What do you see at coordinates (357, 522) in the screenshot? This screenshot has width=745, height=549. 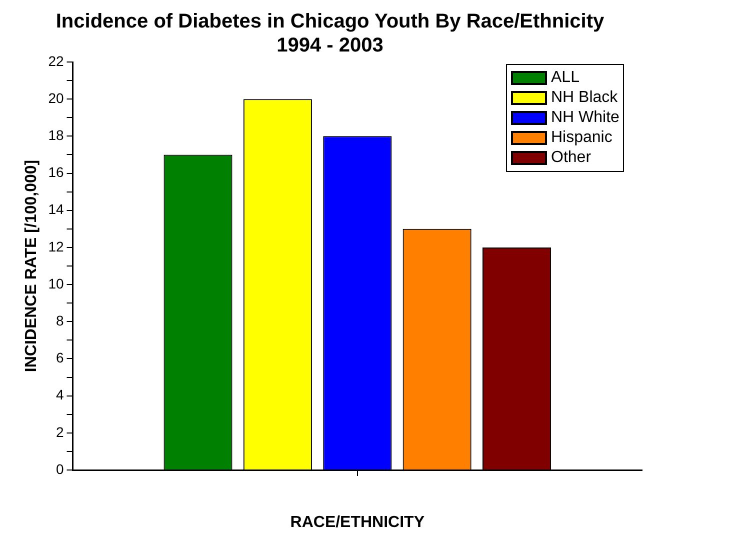 I see `x-axis-title: RACE/ETHNICITY` at bounding box center [357, 522].